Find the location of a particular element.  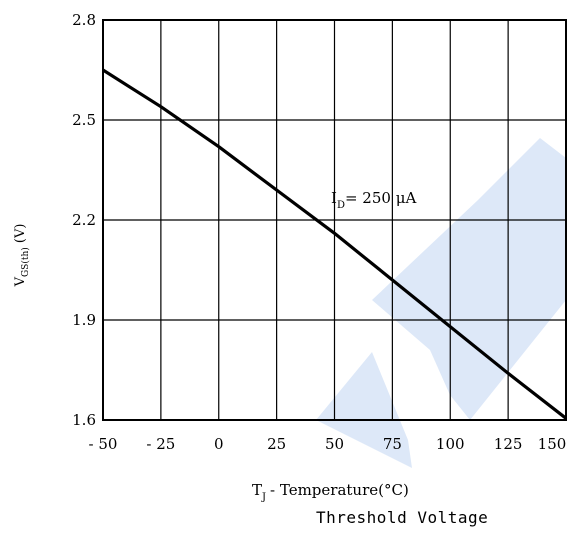

y-tick-labels: 1.6 1.9 2.2 2.5 2.8 is located at coordinates (84, 220).